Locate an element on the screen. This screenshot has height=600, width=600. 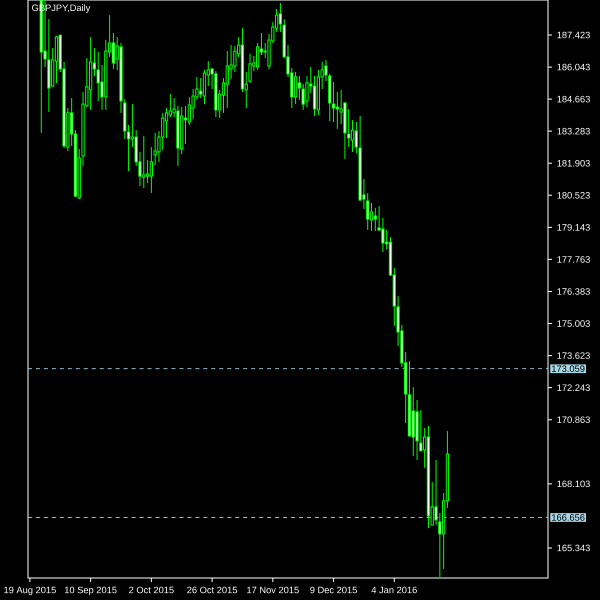
x-tick-label: 19 Aug 2015 is located at coordinates (30, 591).